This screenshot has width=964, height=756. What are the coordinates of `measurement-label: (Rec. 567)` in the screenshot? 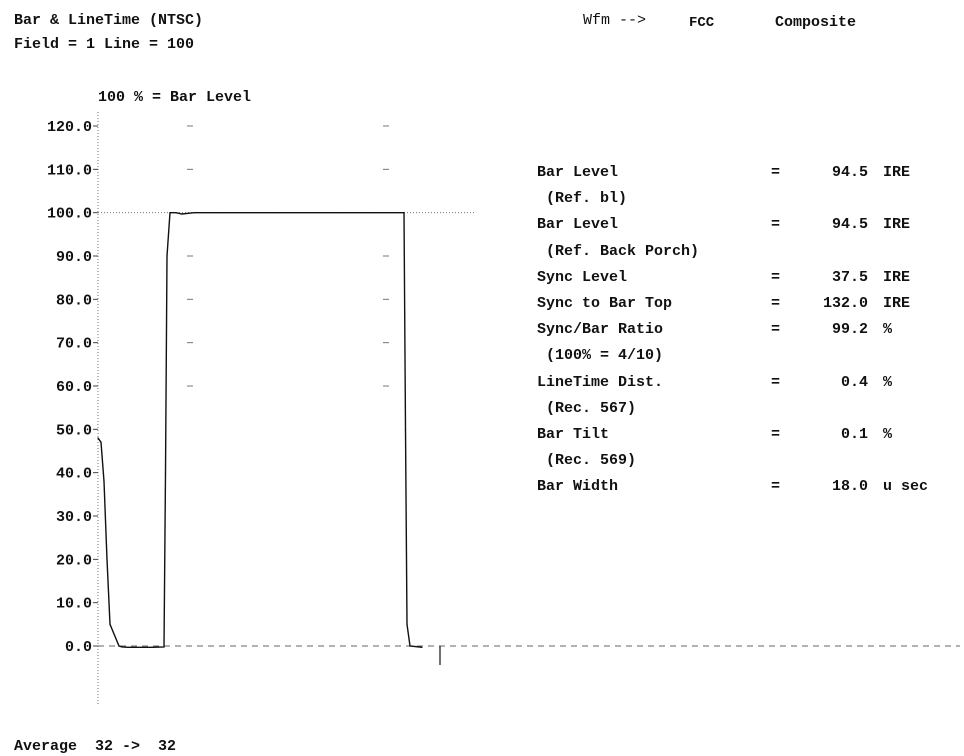 It's located at (587, 408).